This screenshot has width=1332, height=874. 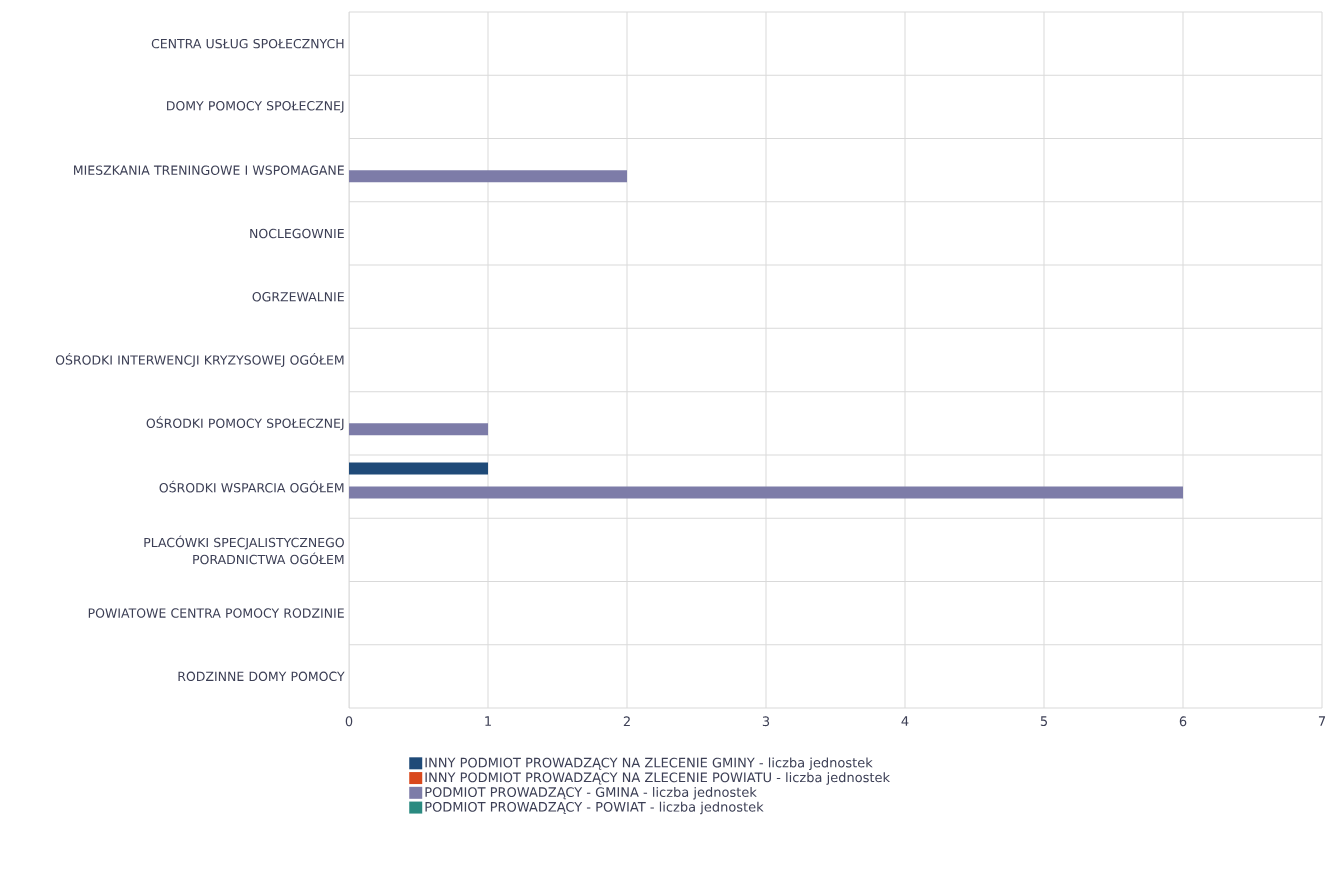 I want to click on x-tick-label: 0, so click(x=349, y=721).